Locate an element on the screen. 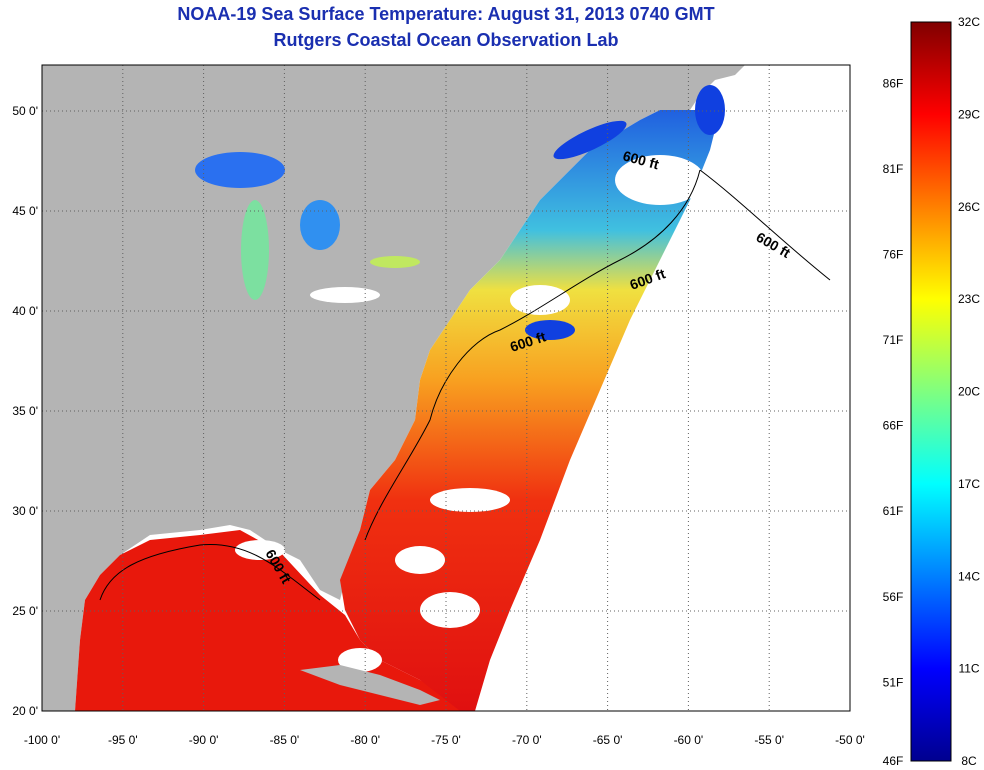 Image resolution: width=984 pixels, height=770 pixels. x-tick-label: -70 0' is located at coordinates (527, 740).